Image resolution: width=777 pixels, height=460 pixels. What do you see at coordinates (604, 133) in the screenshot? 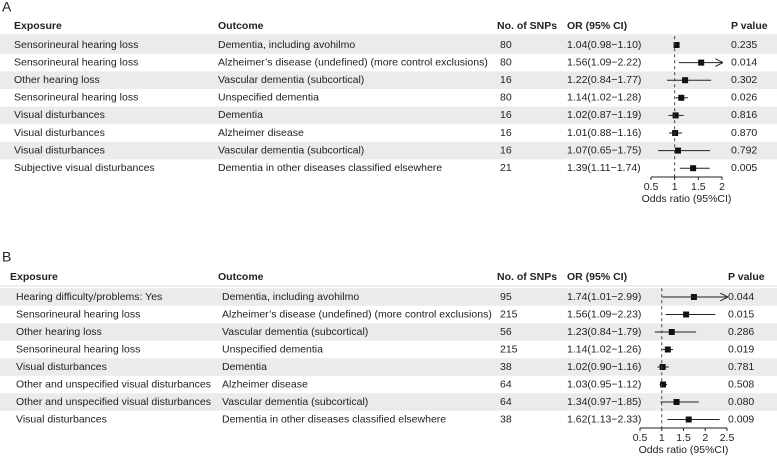
I see `cell-value-labels: 1.01(0.88−1.16)` at bounding box center [604, 133].